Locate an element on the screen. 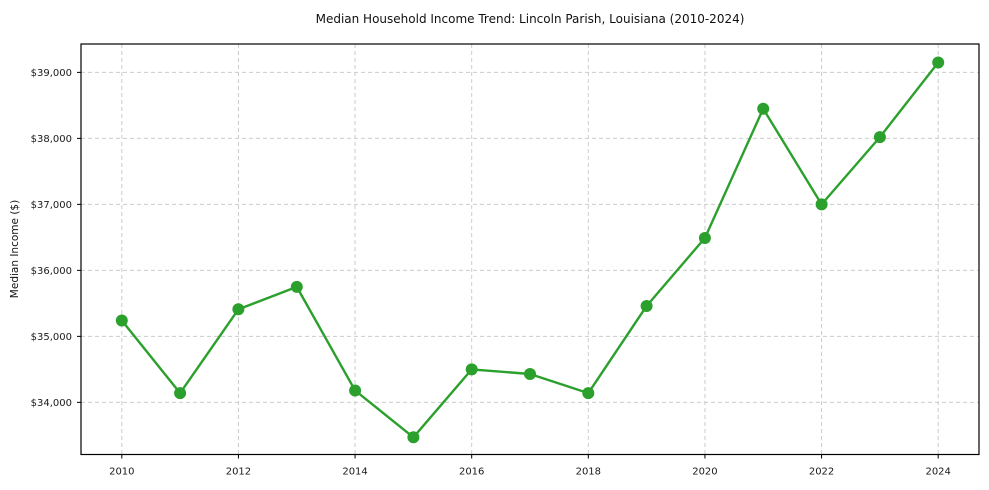  y-tick-label: $35,000 is located at coordinates (51, 337).